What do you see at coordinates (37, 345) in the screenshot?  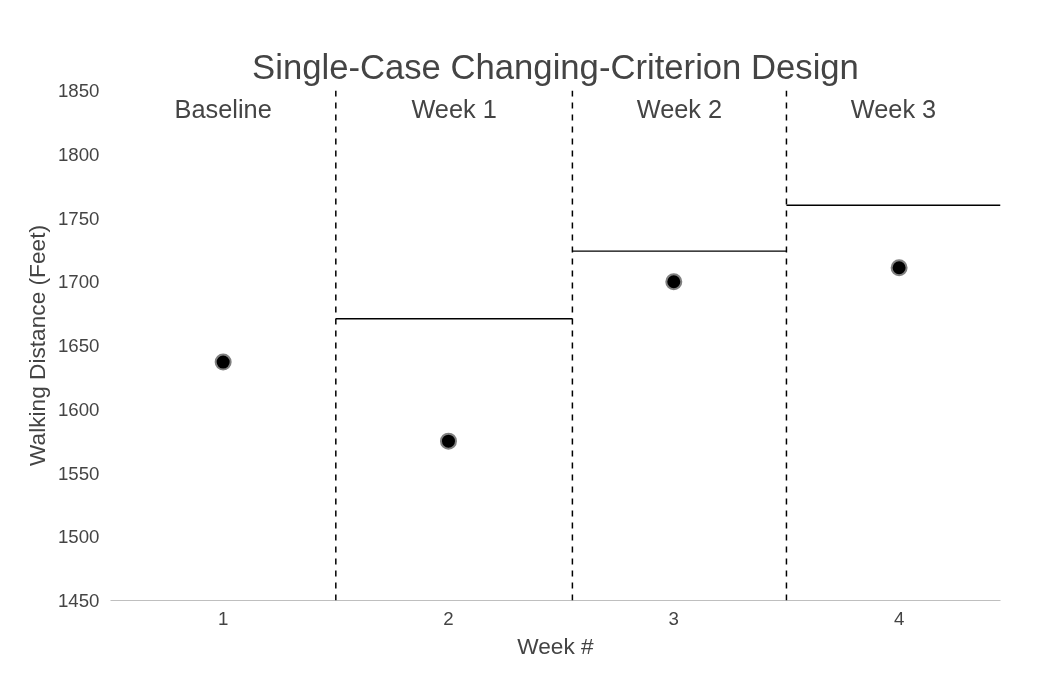 I see `y-axis-title: Walking Distance (Feet)` at bounding box center [37, 345].